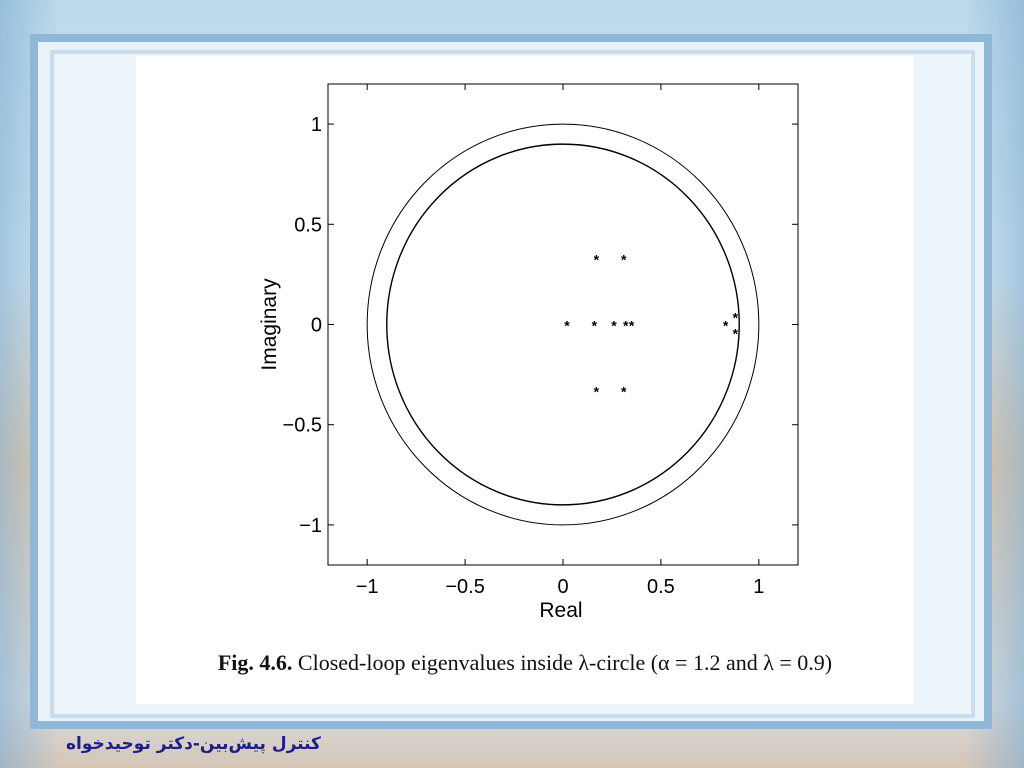 This screenshot has height=768, width=1024. I want to click on x-axis-label: Real, so click(560, 610).